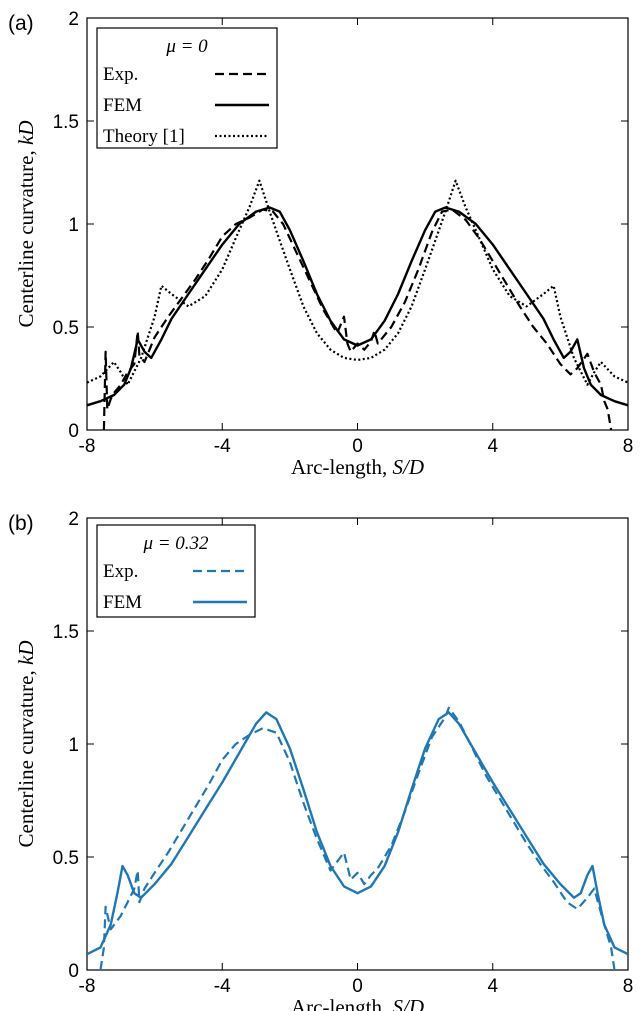  What do you see at coordinates (21, 23) in the screenshot?
I see `panel-label: (a)` at bounding box center [21, 23].